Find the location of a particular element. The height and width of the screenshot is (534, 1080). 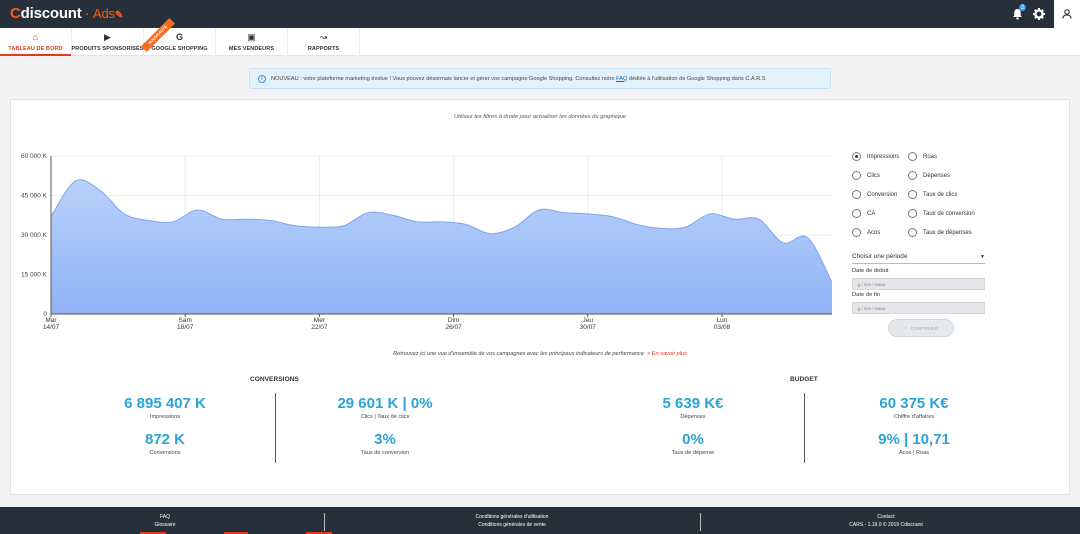

tab-label: PRODUITS SPONSORISÉS is located at coordinates (107, 49).